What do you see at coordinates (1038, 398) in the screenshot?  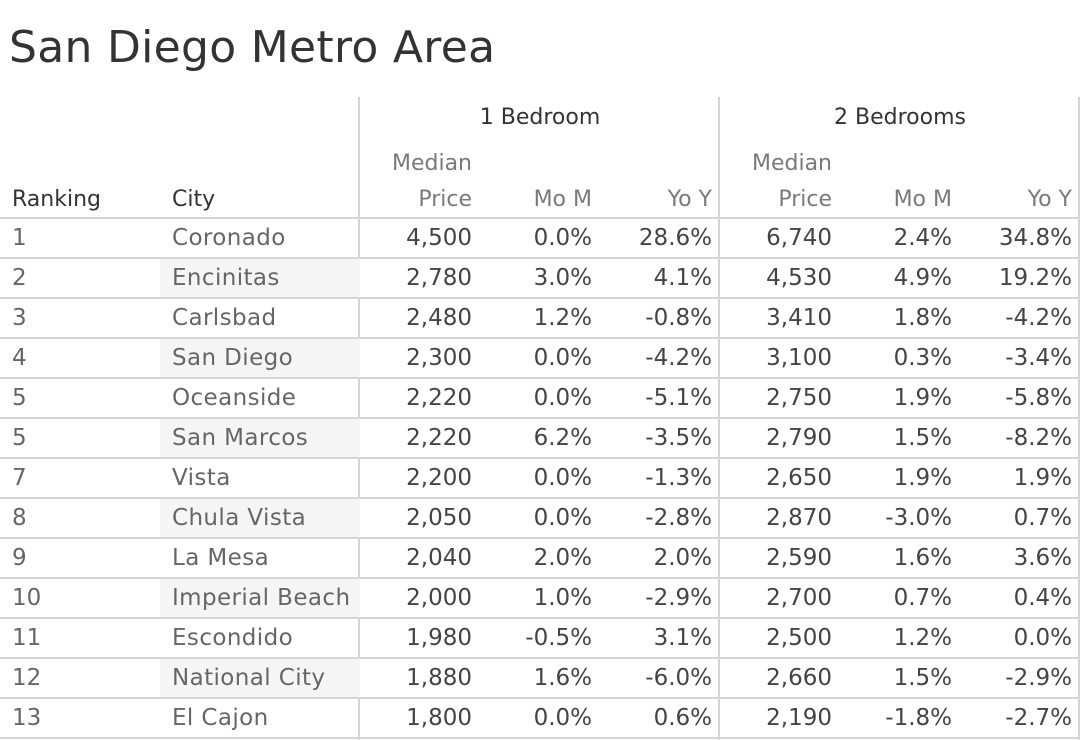 I see `cell-b2-yoy: -5.8%` at bounding box center [1038, 398].